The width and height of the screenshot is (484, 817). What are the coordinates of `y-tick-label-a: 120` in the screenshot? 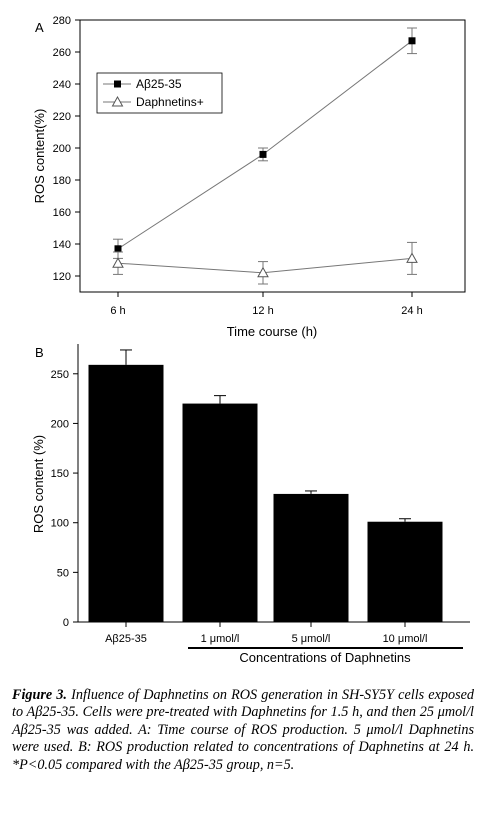 It's located at (62, 277).